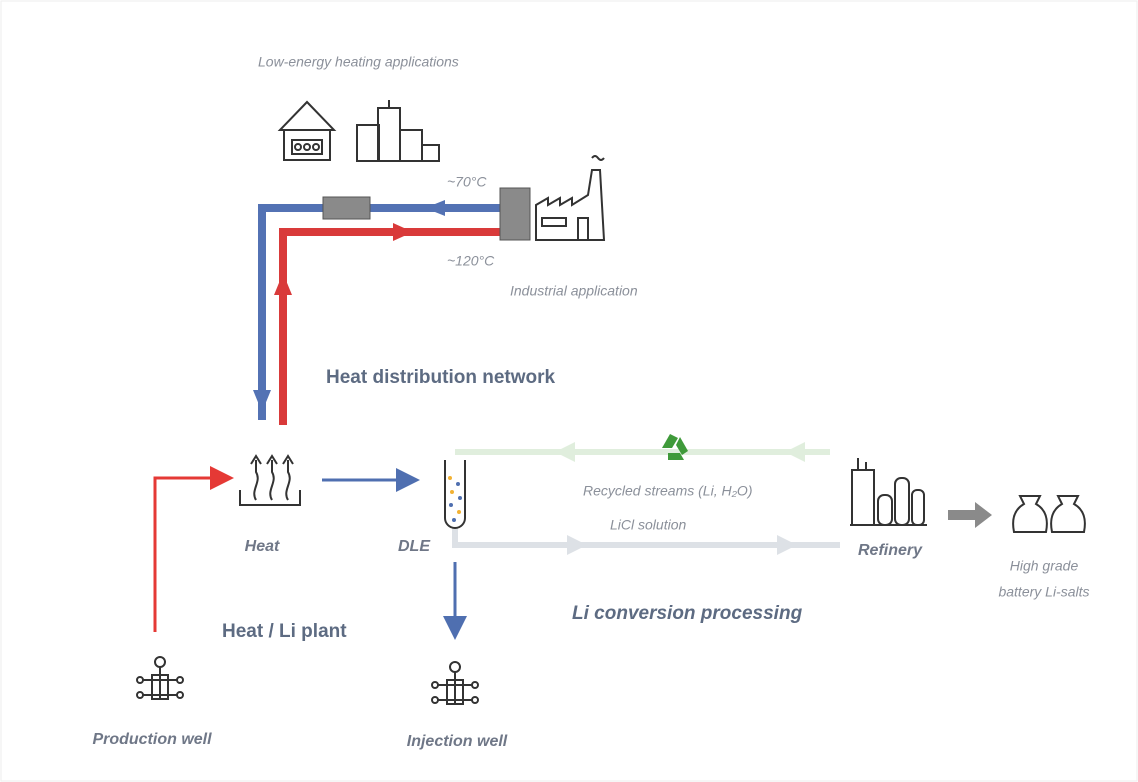  Describe the element at coordinates (574, 291) in the screenshot. I see `label: Industrial application` at that location.